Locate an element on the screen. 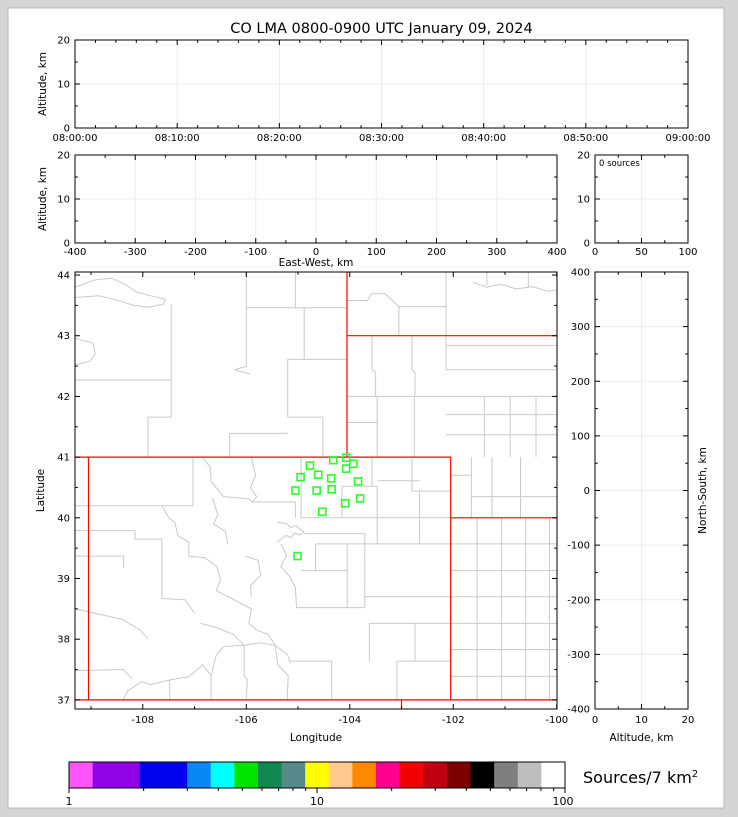  tick-label: 08:30:00 is located at coordinates (381, 138).